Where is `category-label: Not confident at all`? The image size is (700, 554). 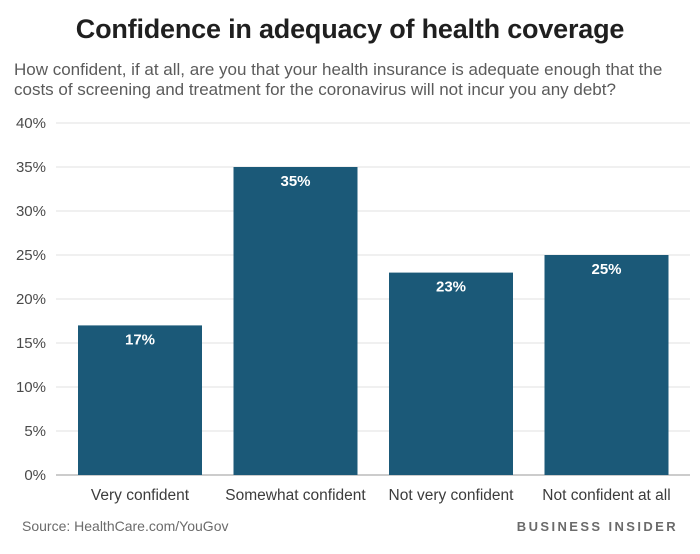
category-label: Not confident at all is located at coordinates (606, 495).